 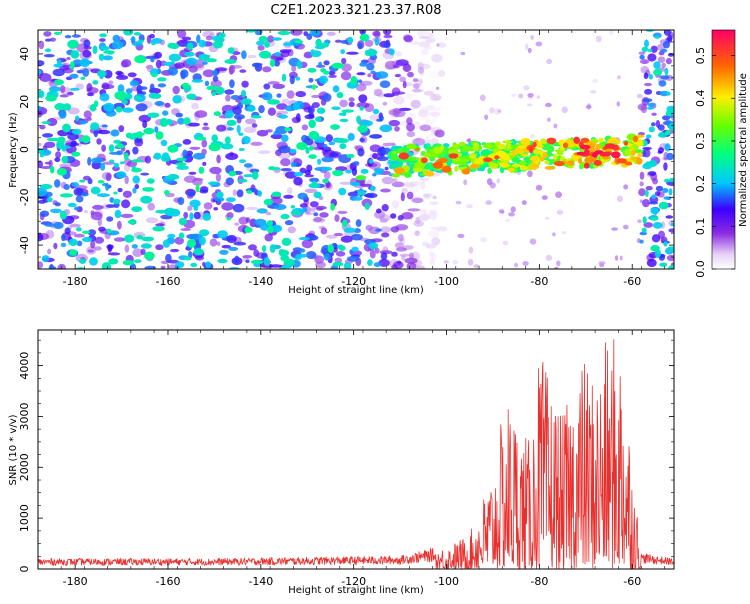 I want to click on y-tick-label: 1000, so click(x=24, y=518).